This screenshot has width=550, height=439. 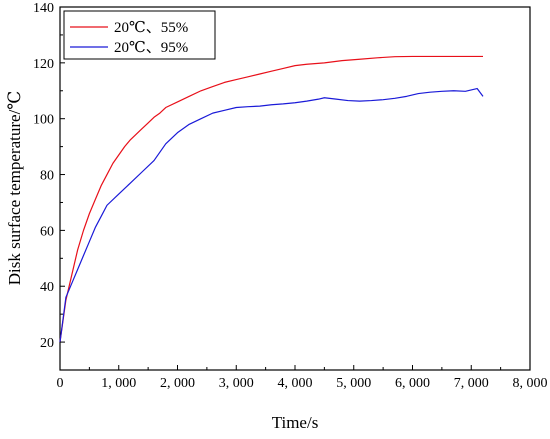 What do you see at coordinates (14, 188) in the screenshot?
I see `y-axis-title: Disk surface temperature/℃` at bounding box center [14, 188].